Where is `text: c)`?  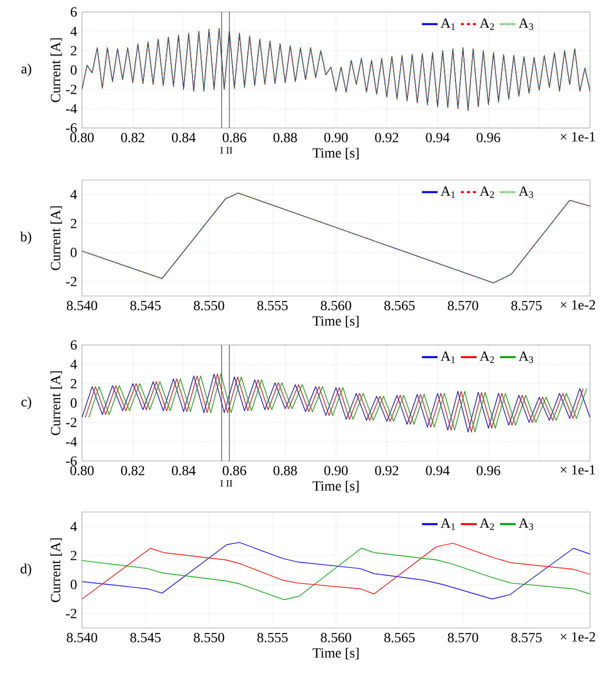
text: c) is located at coordinates (26, 403).